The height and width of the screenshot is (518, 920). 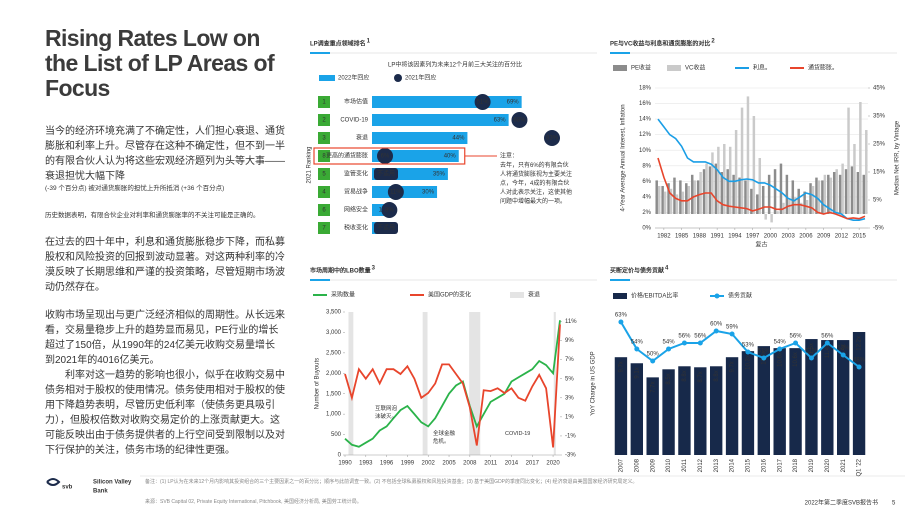 I want to click on x-tick-label: 2005, so click(x=449, y=464).